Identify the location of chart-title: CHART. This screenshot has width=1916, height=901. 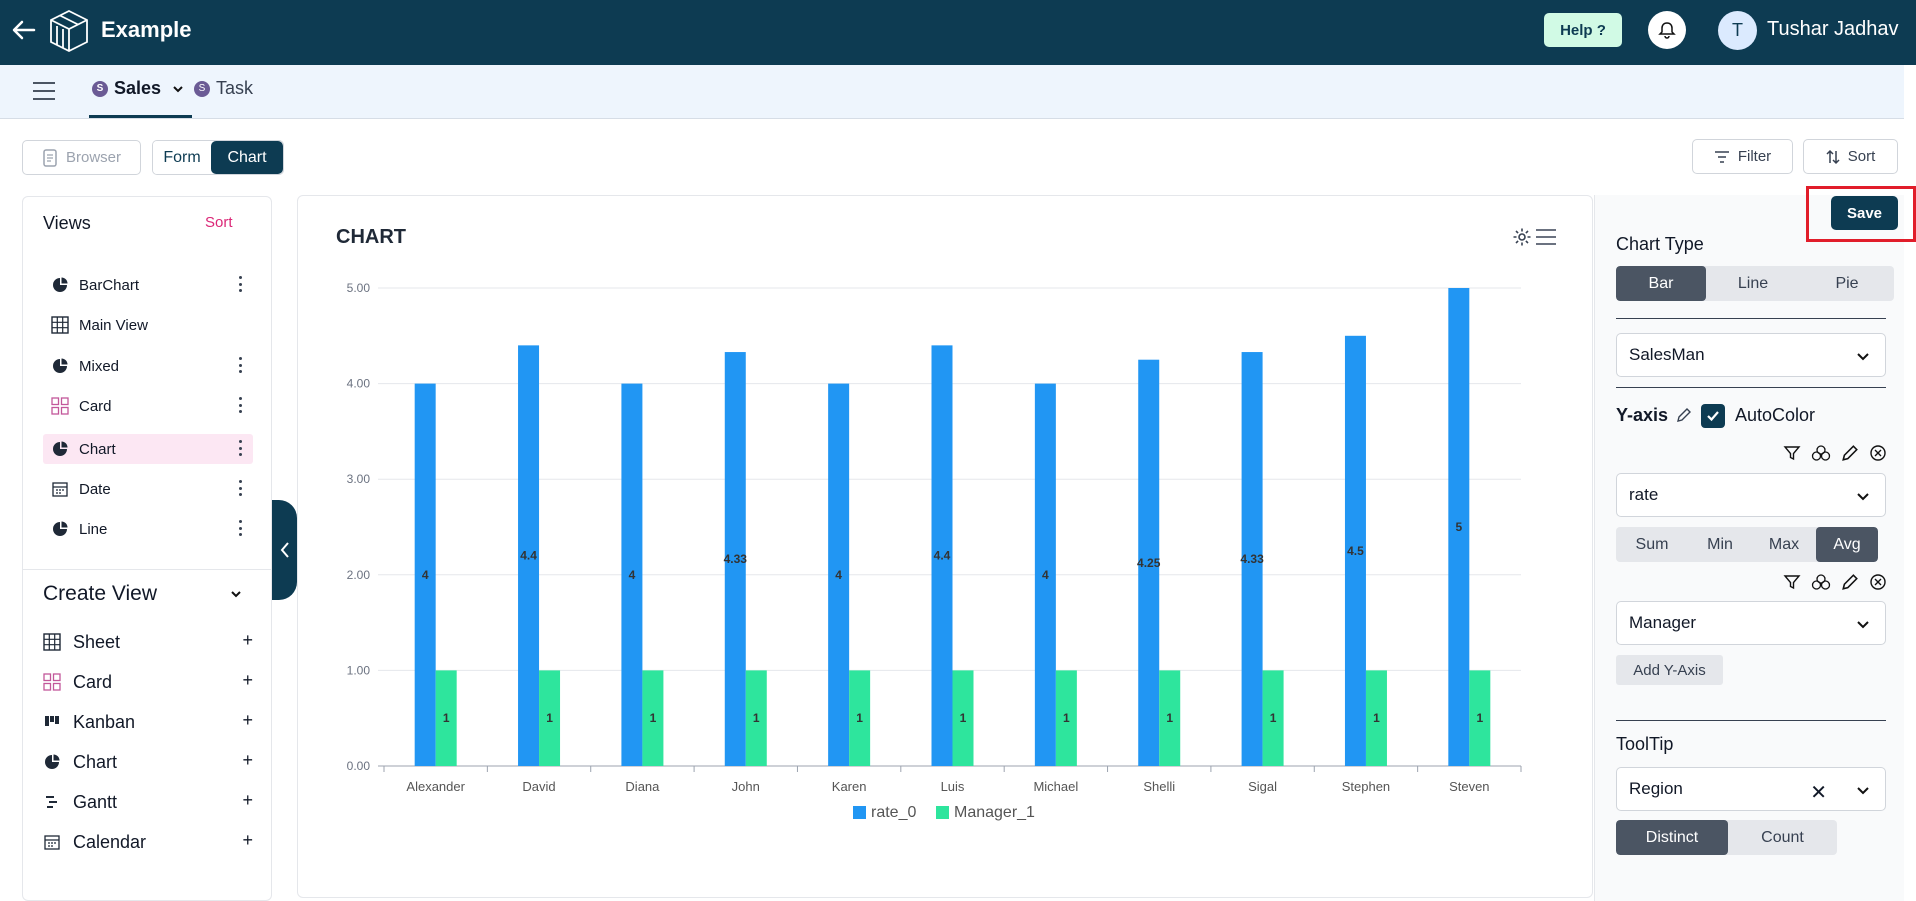
(371, 237).